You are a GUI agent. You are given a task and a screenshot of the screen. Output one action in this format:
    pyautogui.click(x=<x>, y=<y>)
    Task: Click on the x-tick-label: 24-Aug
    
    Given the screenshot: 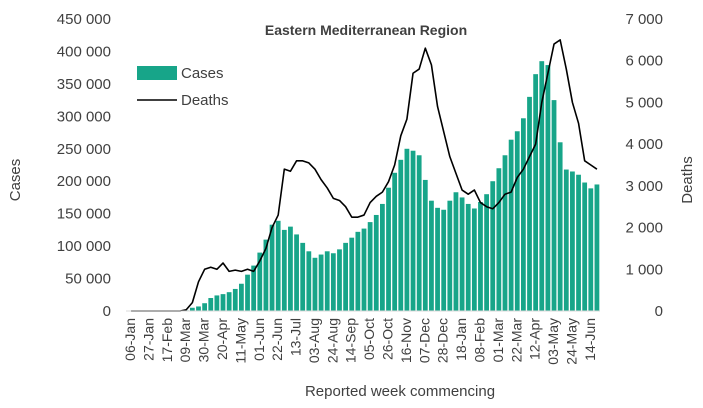 What is the action you would take?
    pyautogui.click(x=332, y=340)
    